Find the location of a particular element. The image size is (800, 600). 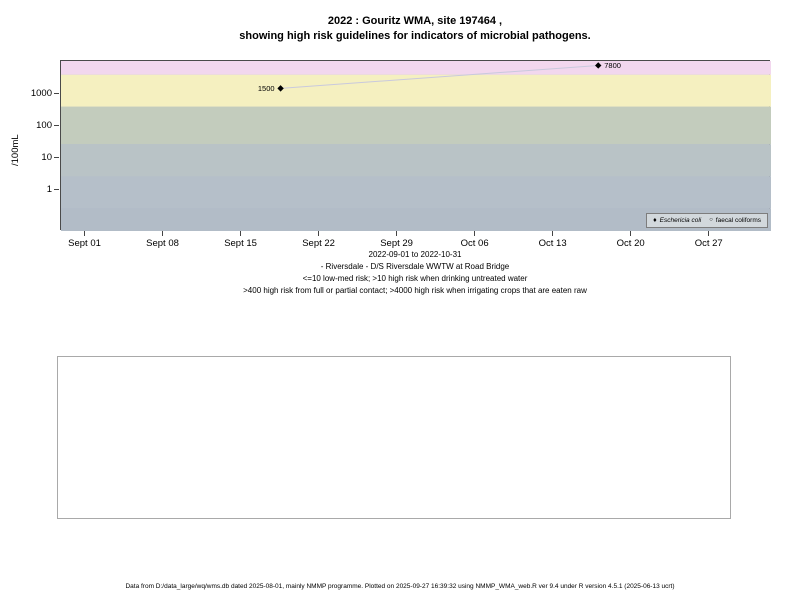

risk-band-irrigation-high-risk-gt4000 is located at coordinates (416, 68).